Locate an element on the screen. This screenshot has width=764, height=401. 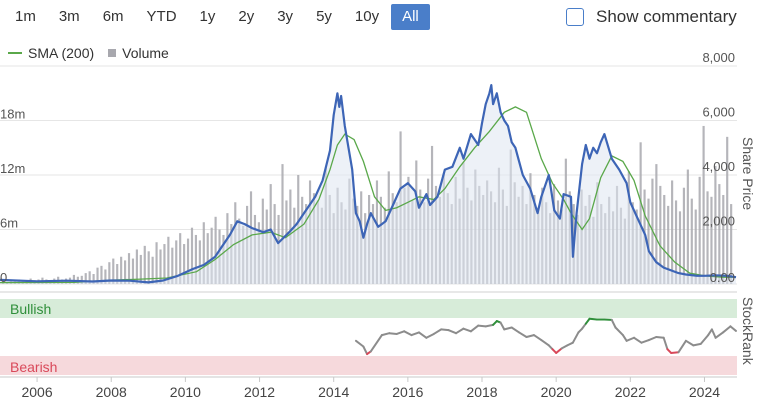
x-tick-label: 2018 is located at coordinates (481, 392).